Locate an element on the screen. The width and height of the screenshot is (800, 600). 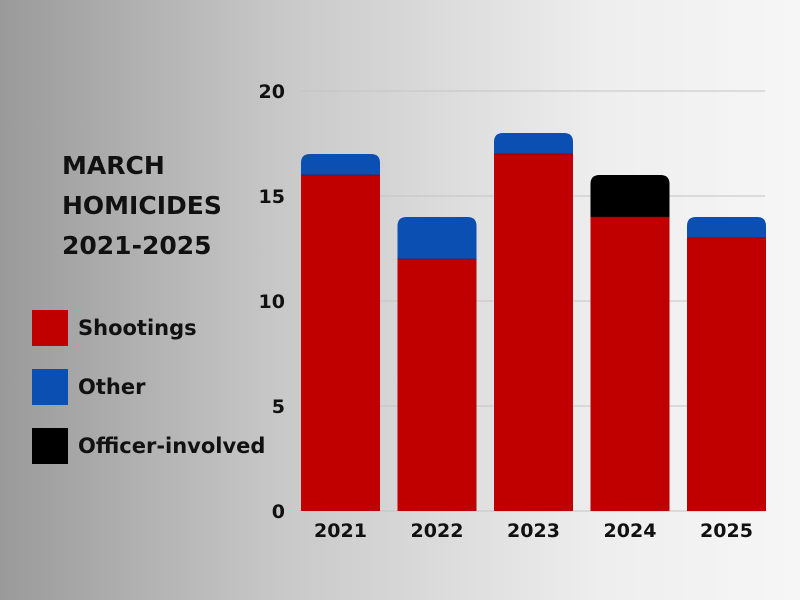
legend-label-other: Other is located at coordinates (112, 387).